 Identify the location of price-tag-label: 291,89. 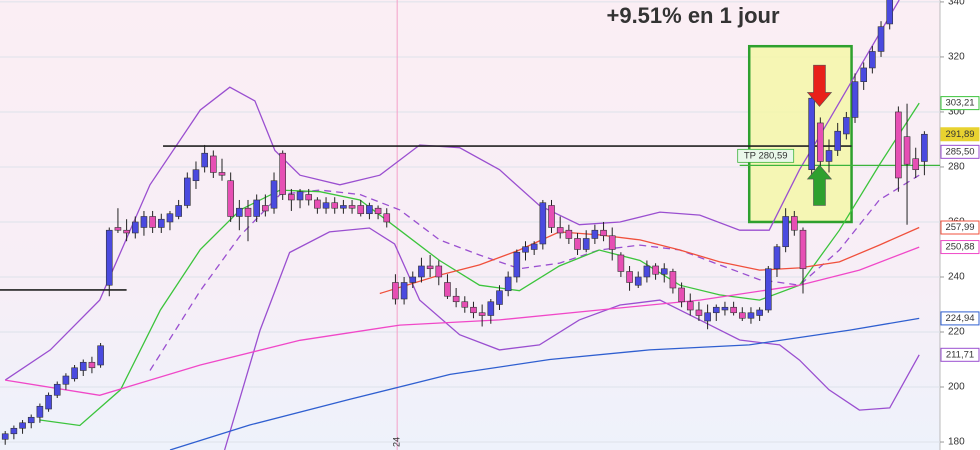
(959, 134).